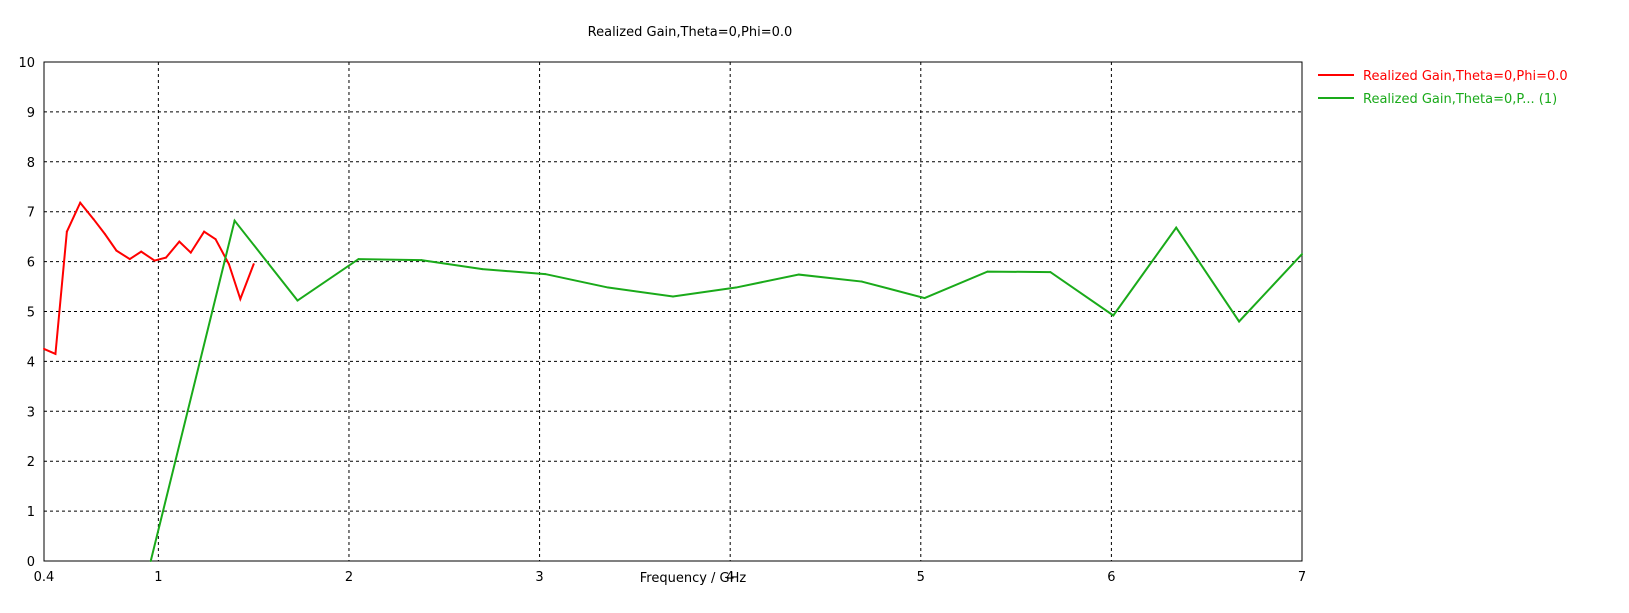  What do you see at coordinates (31, 163) in the screenshot?
I see `y-tick-label: 8` at bounding box center [31, 163].